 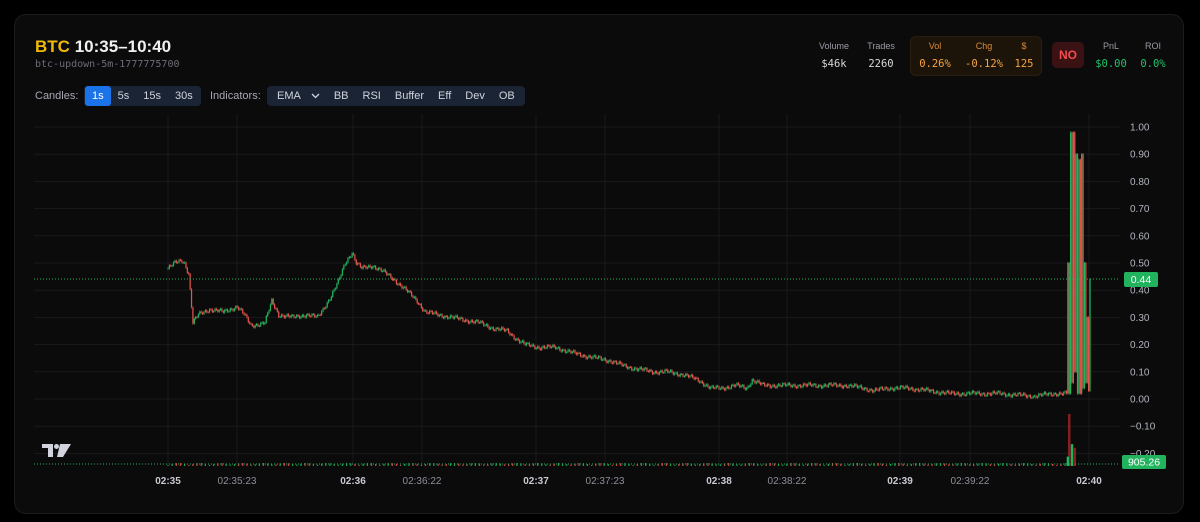 What do you see at coordinates (475, 96) in the screenshot?
I see `indicator-dev: Dev` at bounding box center [475, 96].